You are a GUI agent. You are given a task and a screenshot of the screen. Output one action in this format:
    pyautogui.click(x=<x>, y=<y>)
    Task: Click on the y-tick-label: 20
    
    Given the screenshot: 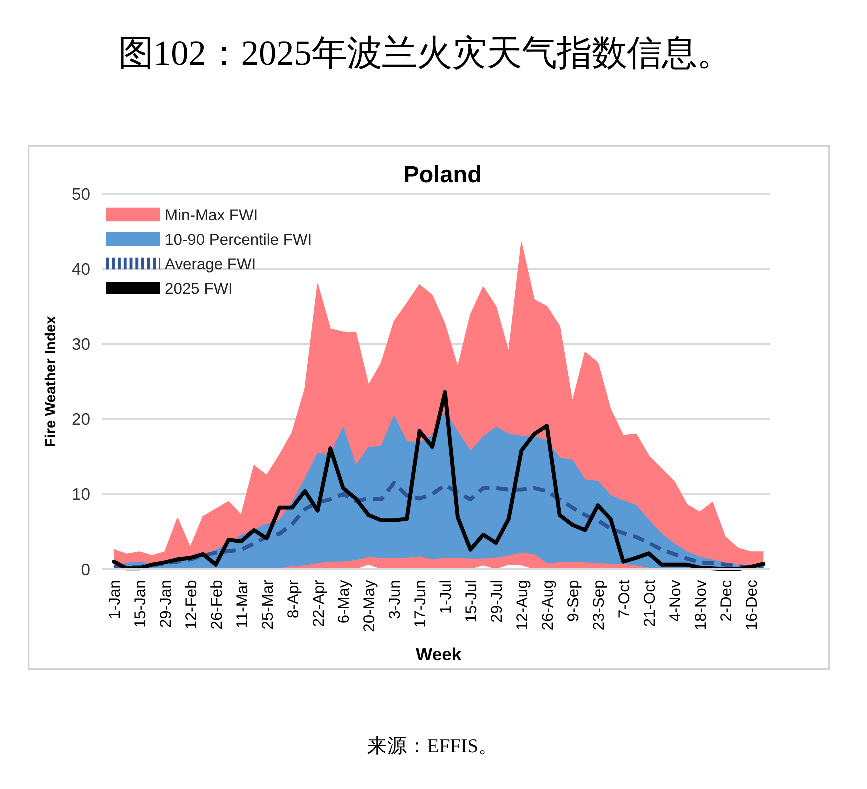 What is the action you would take?
    pyautogui.click(x=81, y=420)
    